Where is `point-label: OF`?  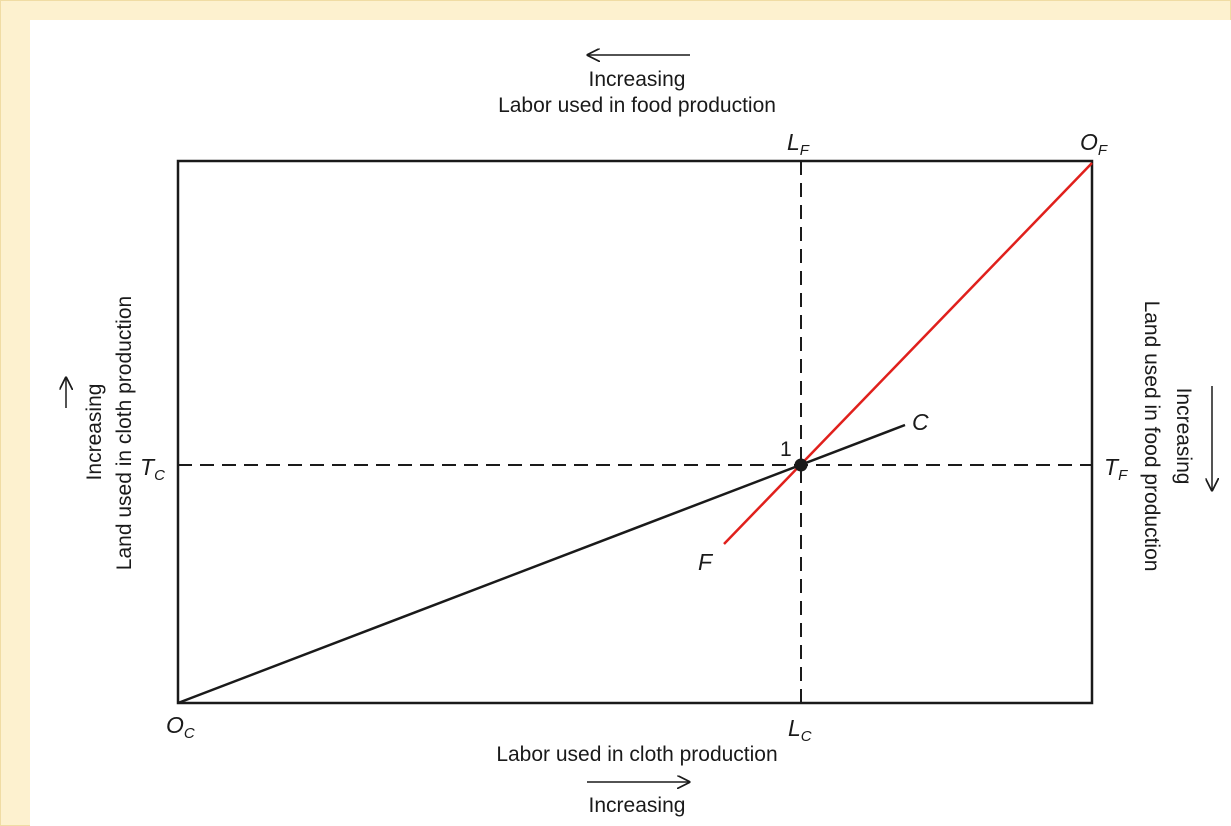 point-label: OF is located at coordinates (1094, 144).